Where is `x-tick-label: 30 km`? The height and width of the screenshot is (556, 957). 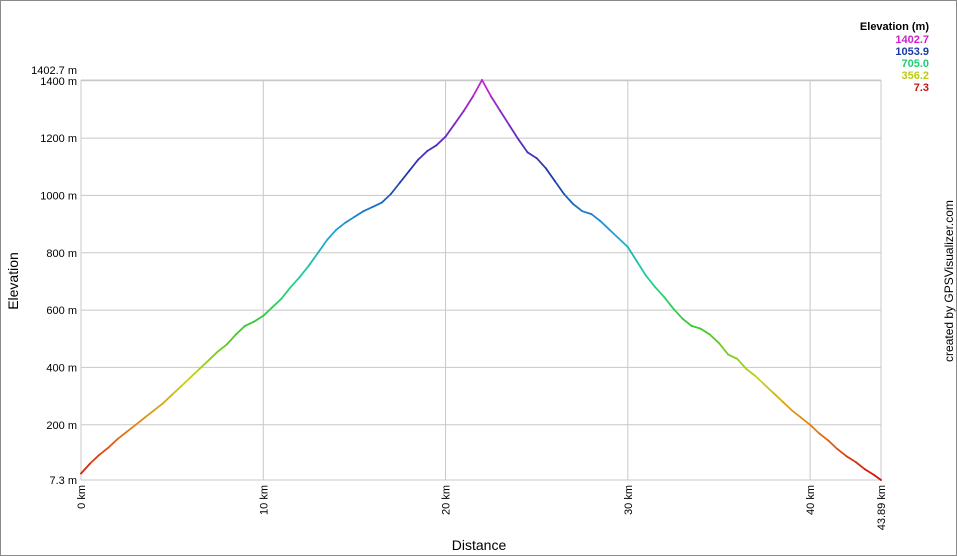
x-tick-label: 30 km is located at coordinates (629, 500).